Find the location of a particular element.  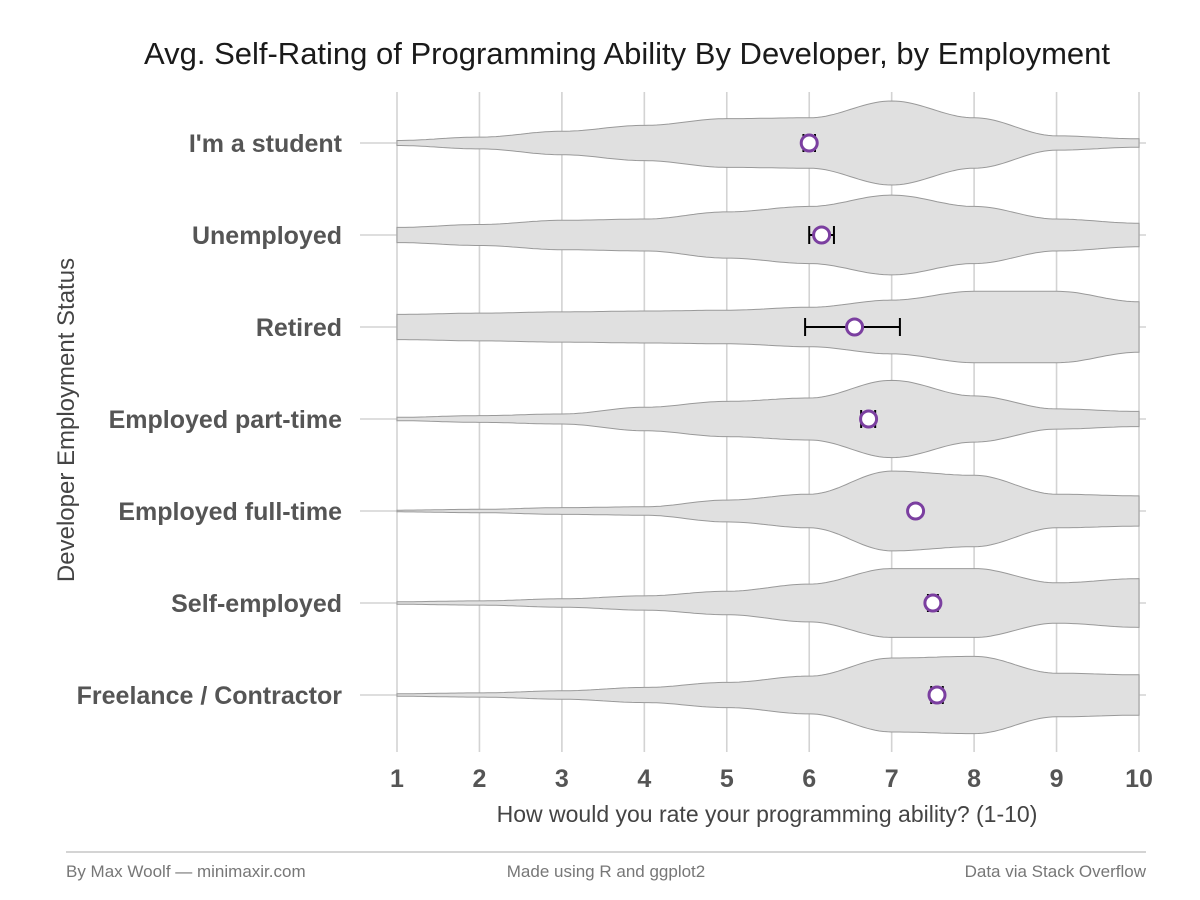

x-tick-label: 8 is located at coordinates (974, 779).